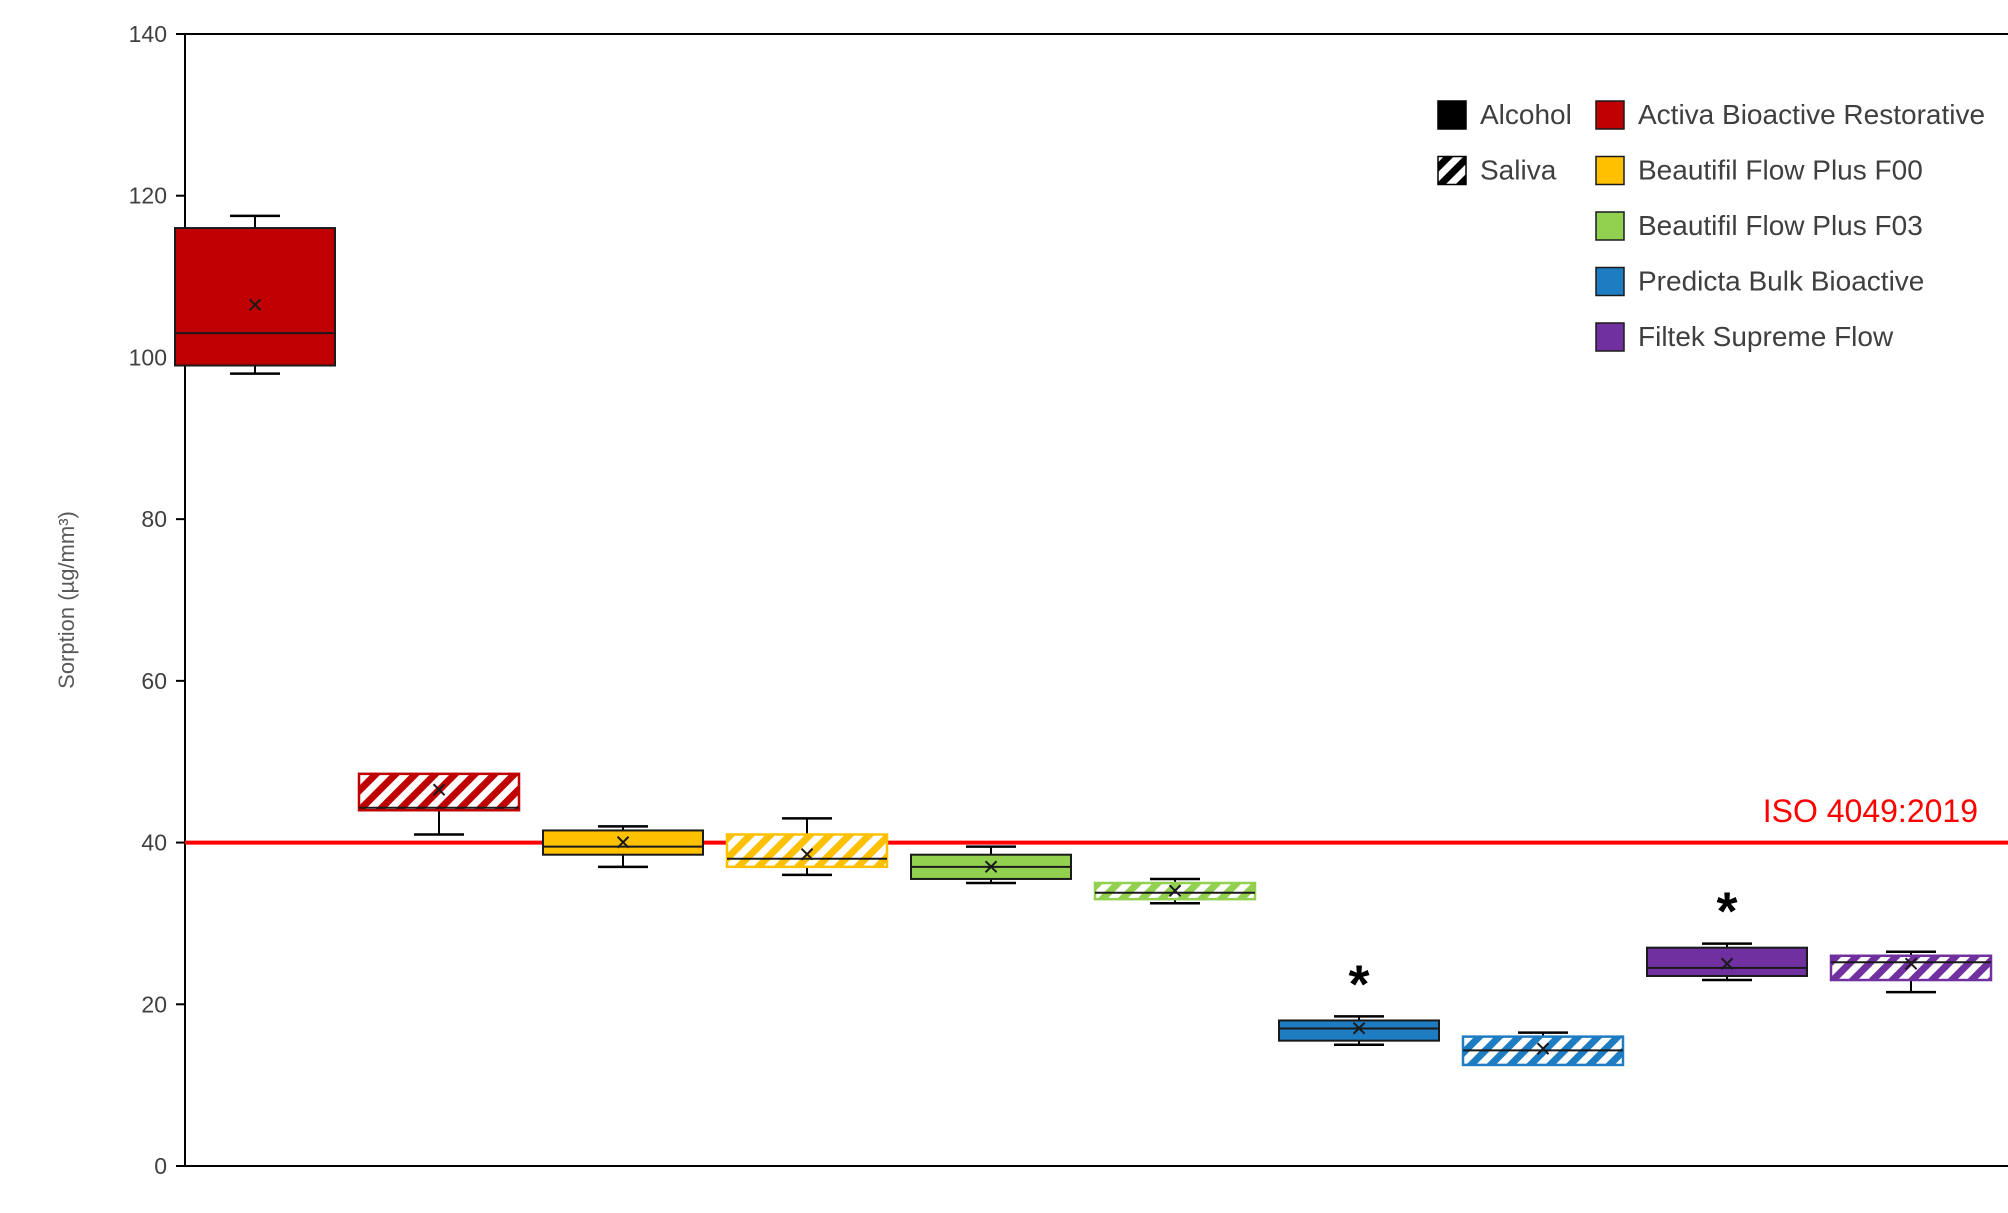 The width and height of the screenshot is (2008, 1213). Describe the element at coordinates (1780, 225) in the screenshot. I see `legend-material-label: Beautifil Flow Plus F03` at that location.